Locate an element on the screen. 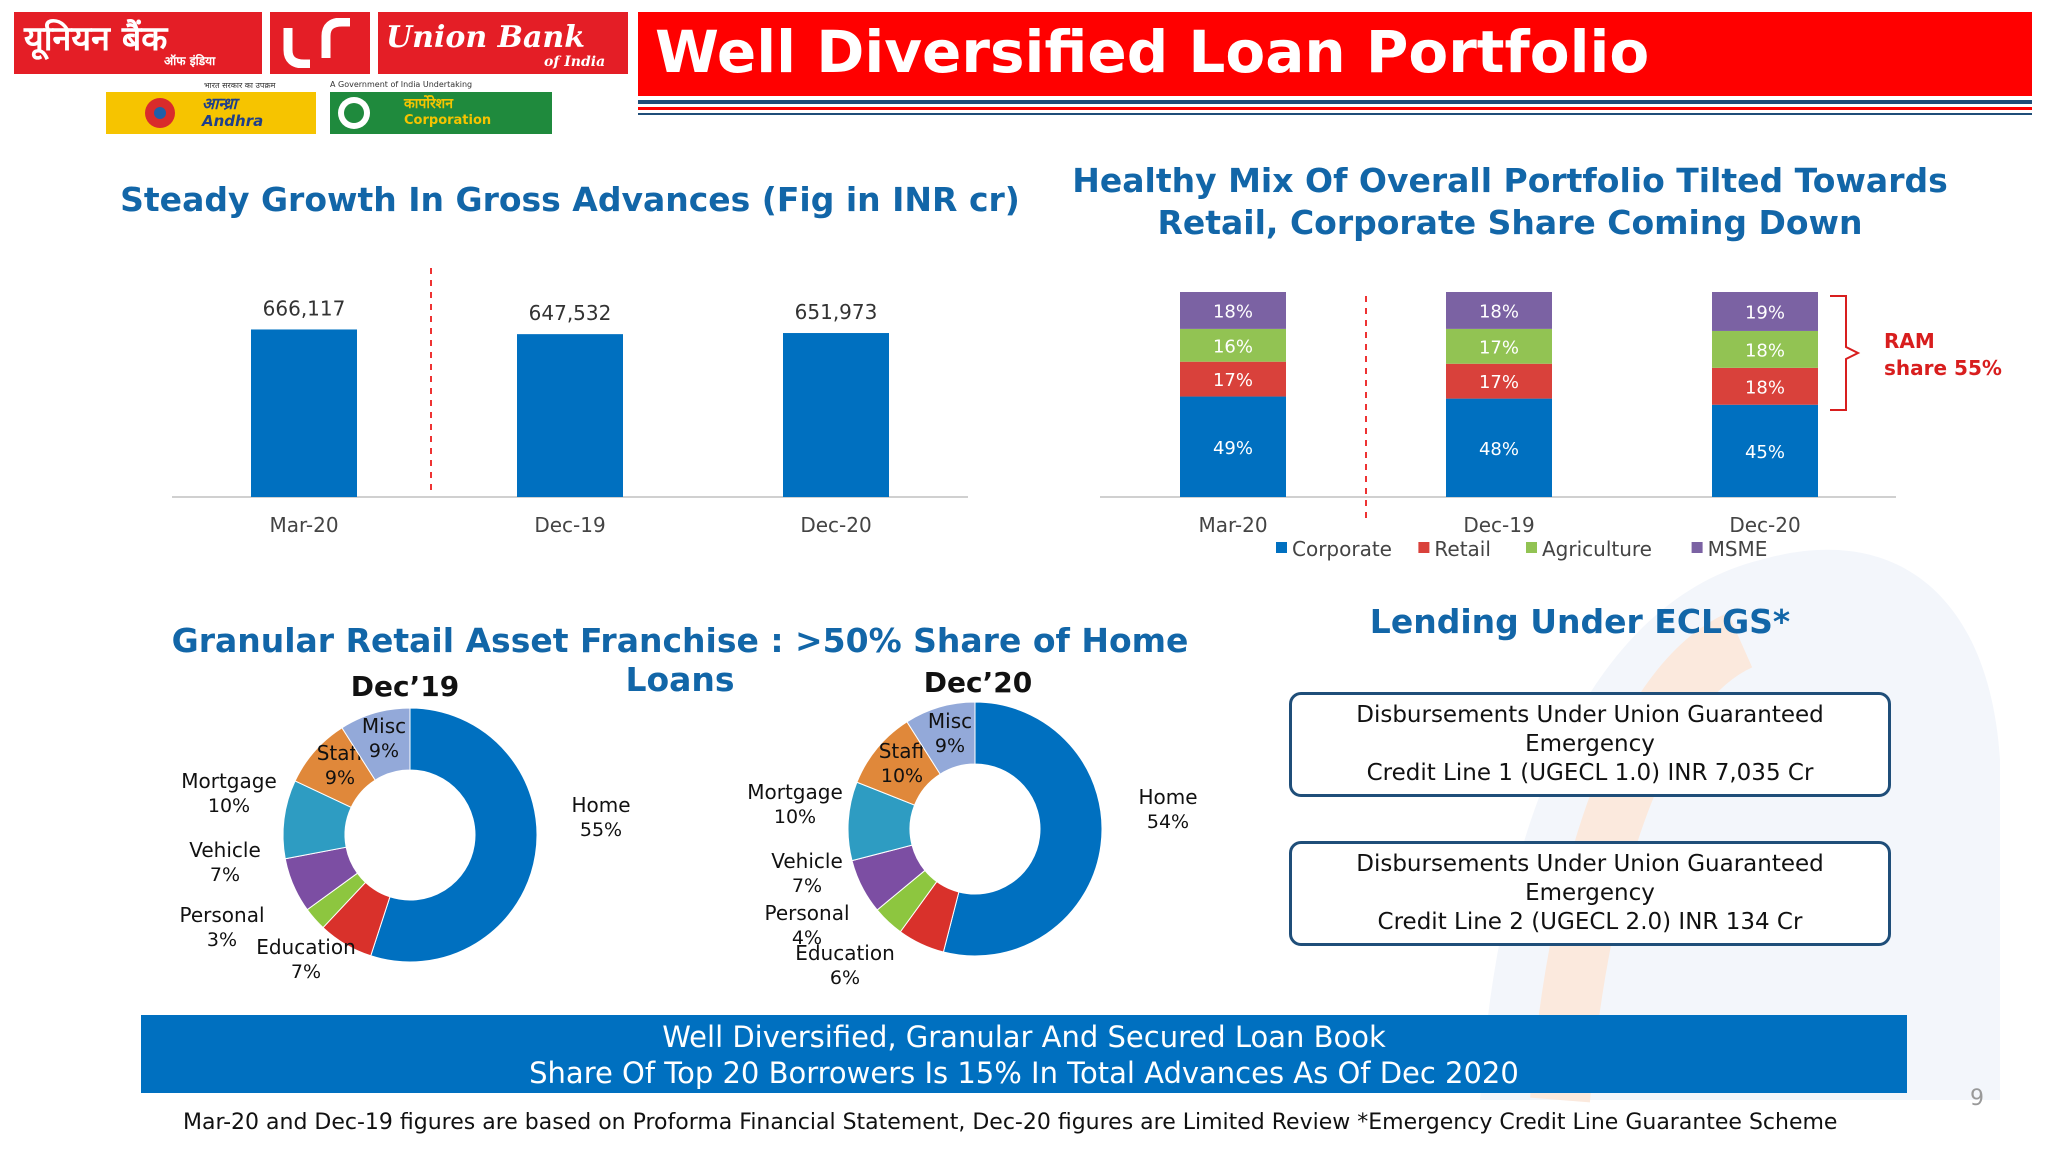  donut-slice-home is located at coordinates (1022, 829).